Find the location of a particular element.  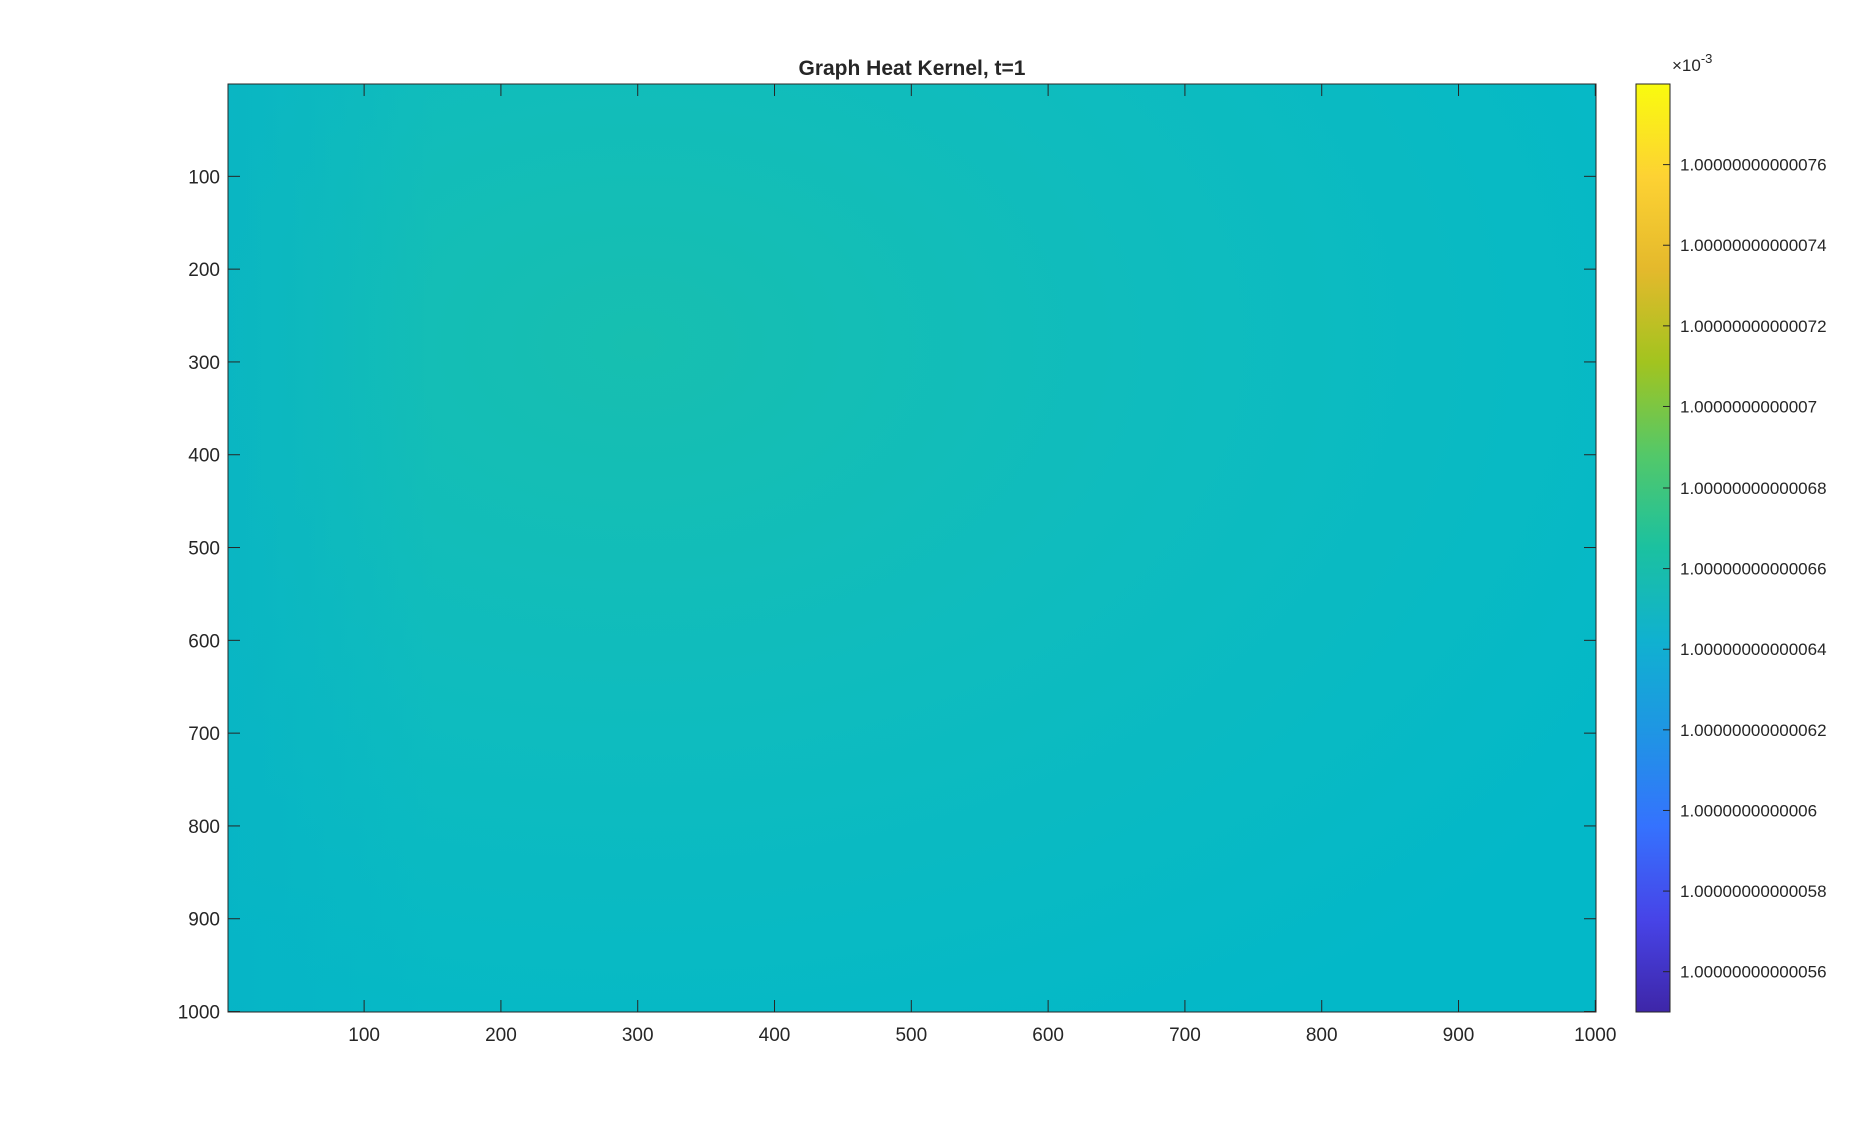

y-tick-label: 300 is located at coordinates (204, 363).